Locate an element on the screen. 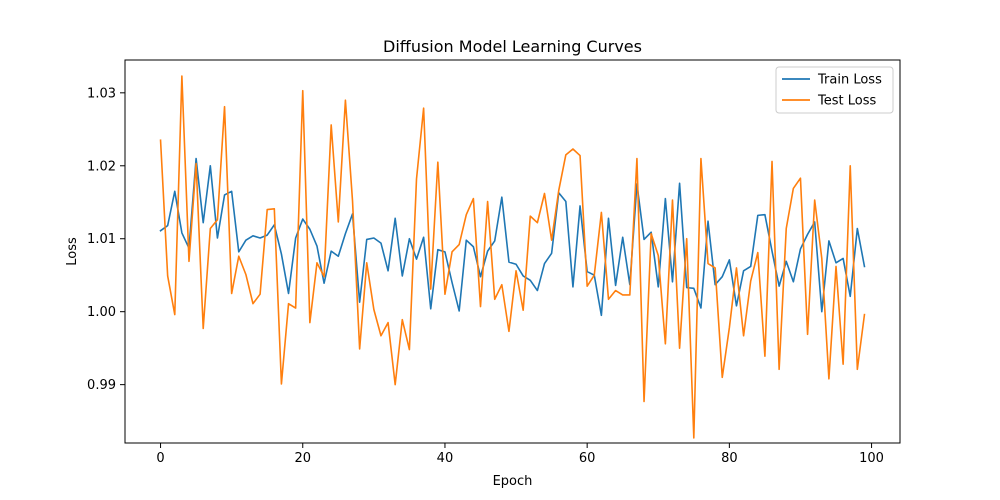  x-tick-label: 100 is located at coordinates (871, 458).